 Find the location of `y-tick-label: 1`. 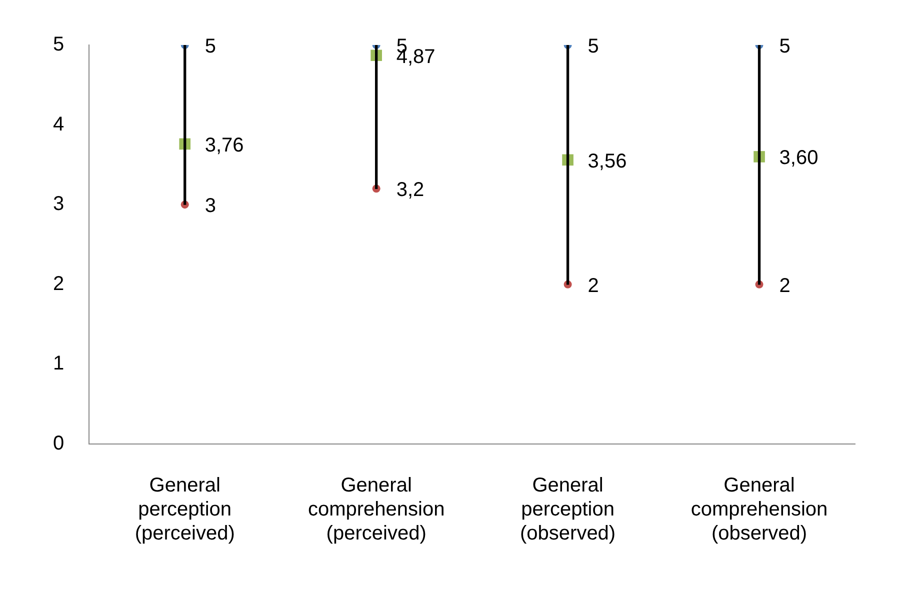

y-tick-label: 1 is located at coordinates (58, 363).